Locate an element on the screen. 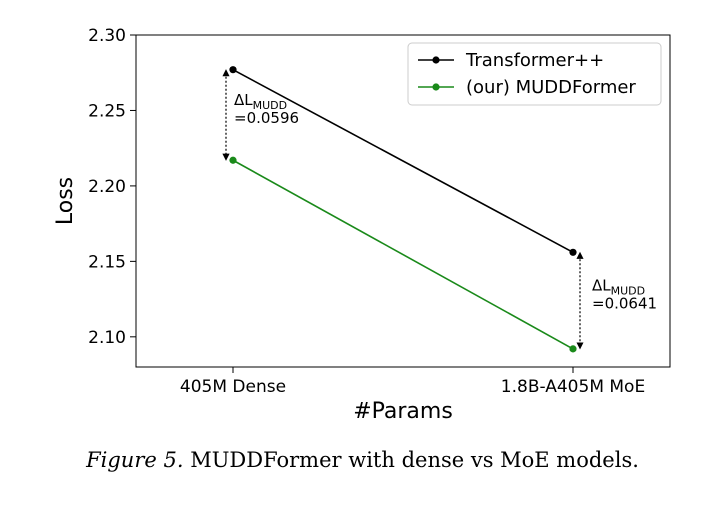 This screenshot has width=725, height=509. x-tick-label: 1.8B-A405M MoE is located at coordinates (573, 387).